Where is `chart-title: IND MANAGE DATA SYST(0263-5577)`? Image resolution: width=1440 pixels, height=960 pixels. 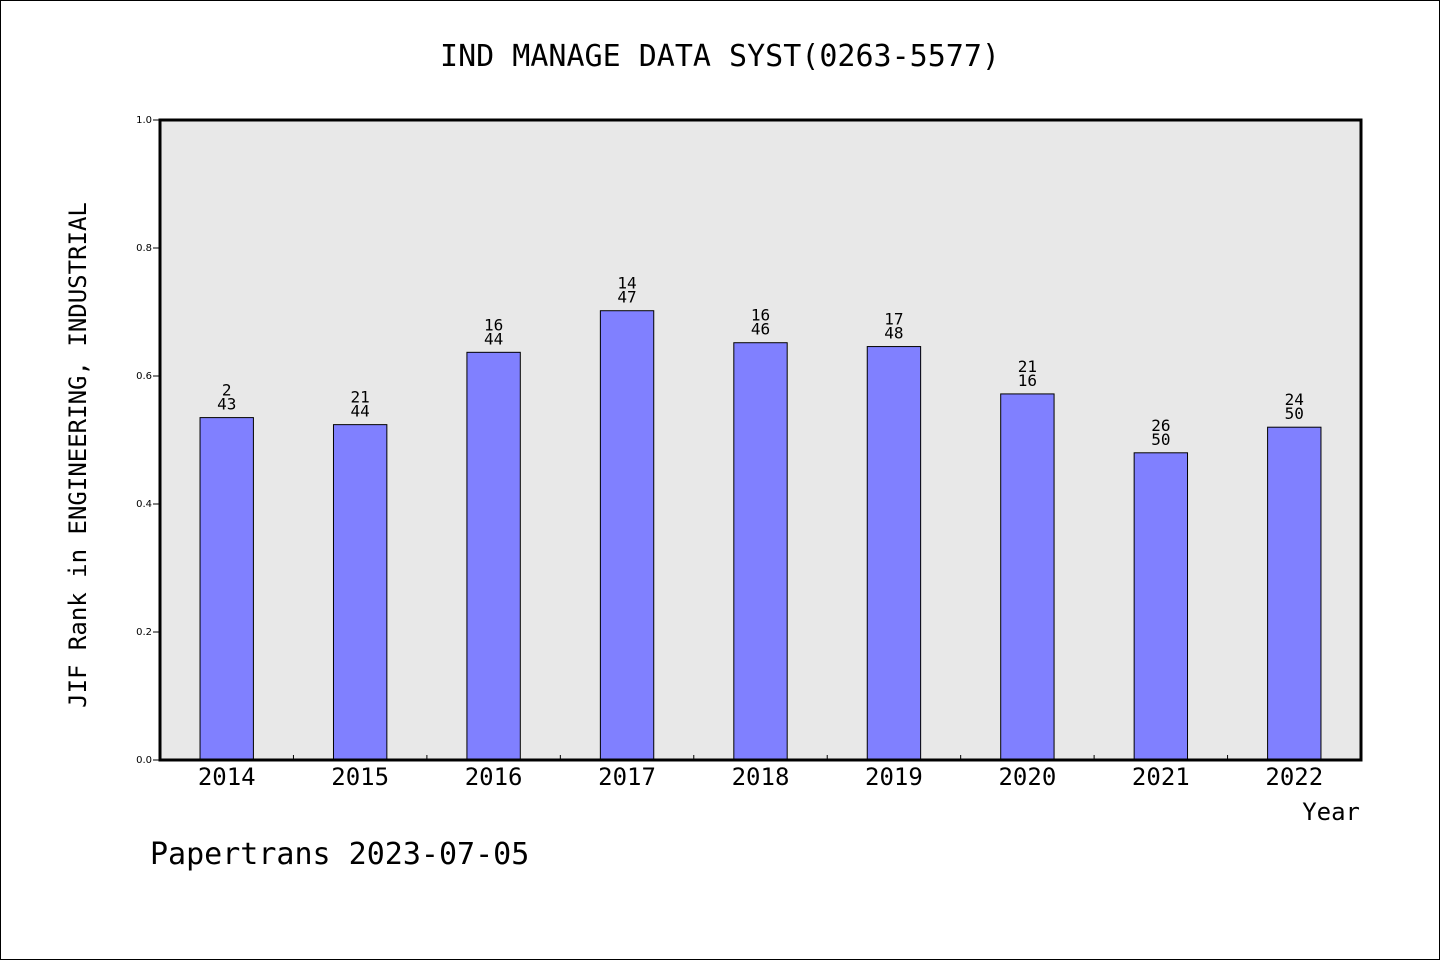 chart-title: IND MANAGE DATA SYST(0263-5577) is located at coordinates (720, 56).